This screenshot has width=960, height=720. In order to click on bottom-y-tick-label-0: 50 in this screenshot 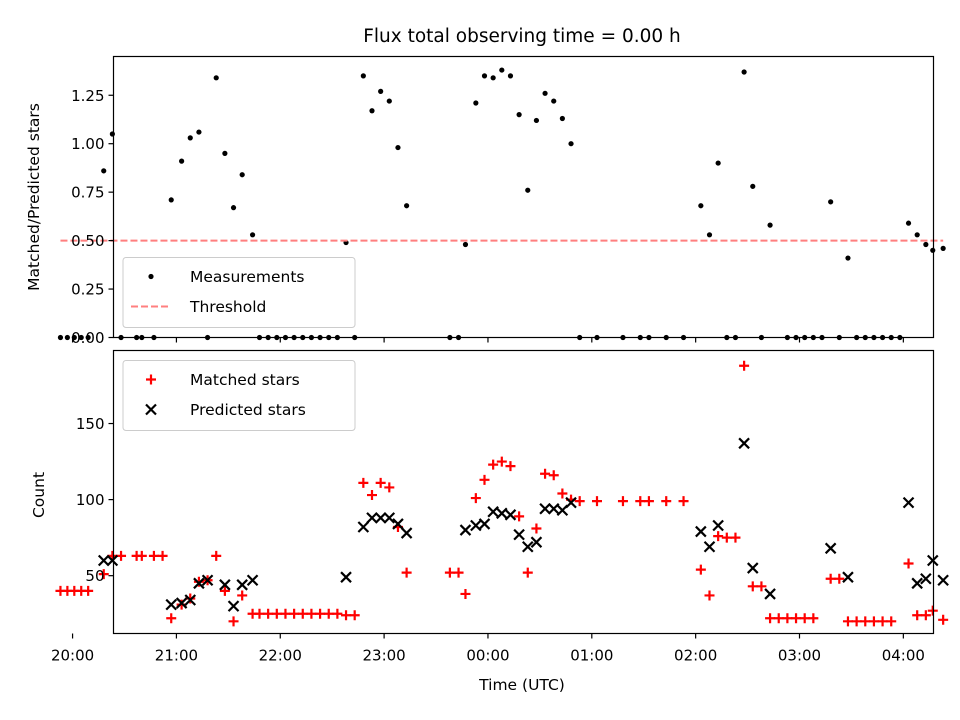, I will do `click(94, 576)`.